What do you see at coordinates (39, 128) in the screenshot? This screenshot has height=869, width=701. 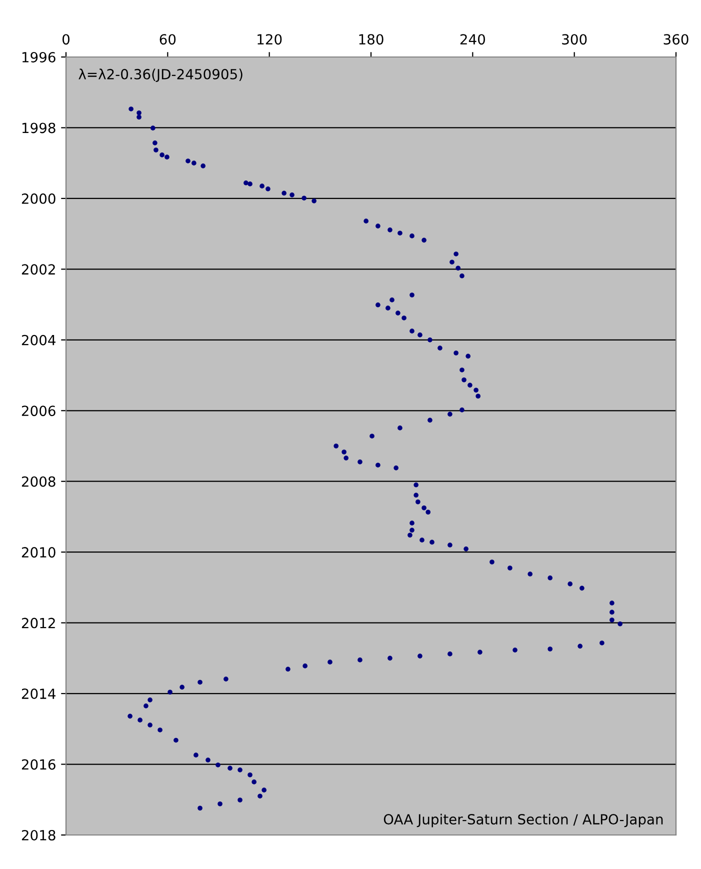 I see `y-tick-label: 1998` at bounding box center [39, 128].